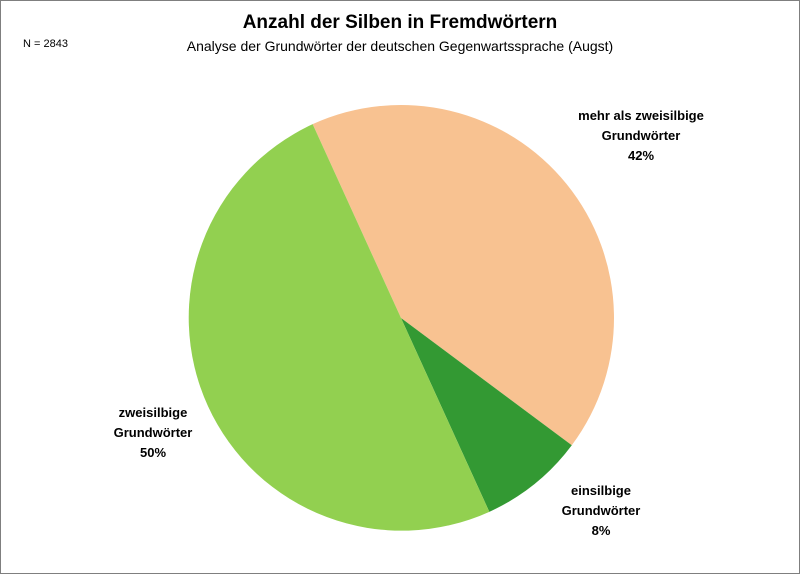  I want to click on slice-label-1: mehr als zweisilbige Grundwörter 42%, so click(641, 135).